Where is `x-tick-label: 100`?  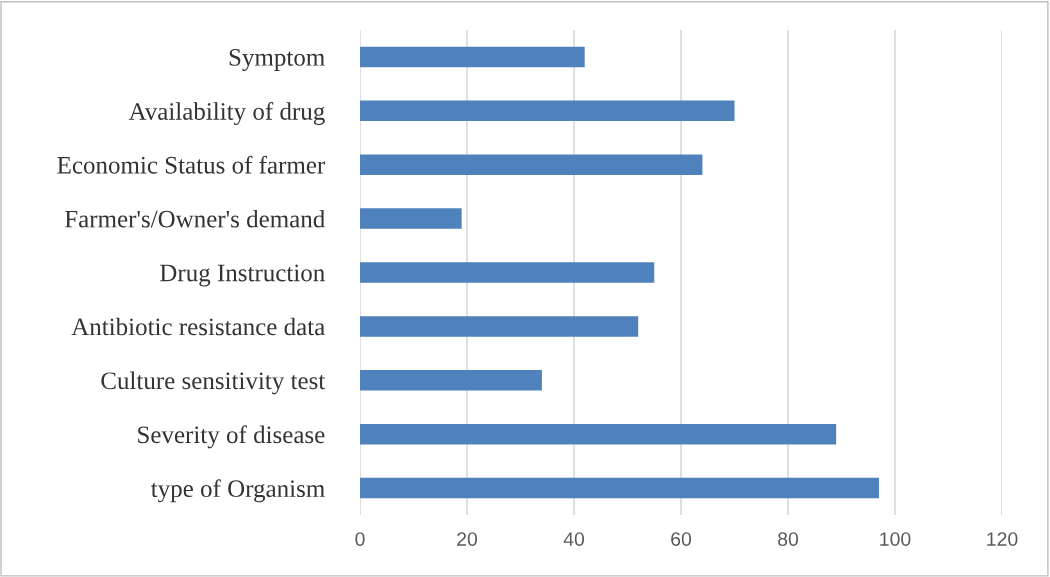 x-tick-label: 100 is located at coordinates (895, 539).